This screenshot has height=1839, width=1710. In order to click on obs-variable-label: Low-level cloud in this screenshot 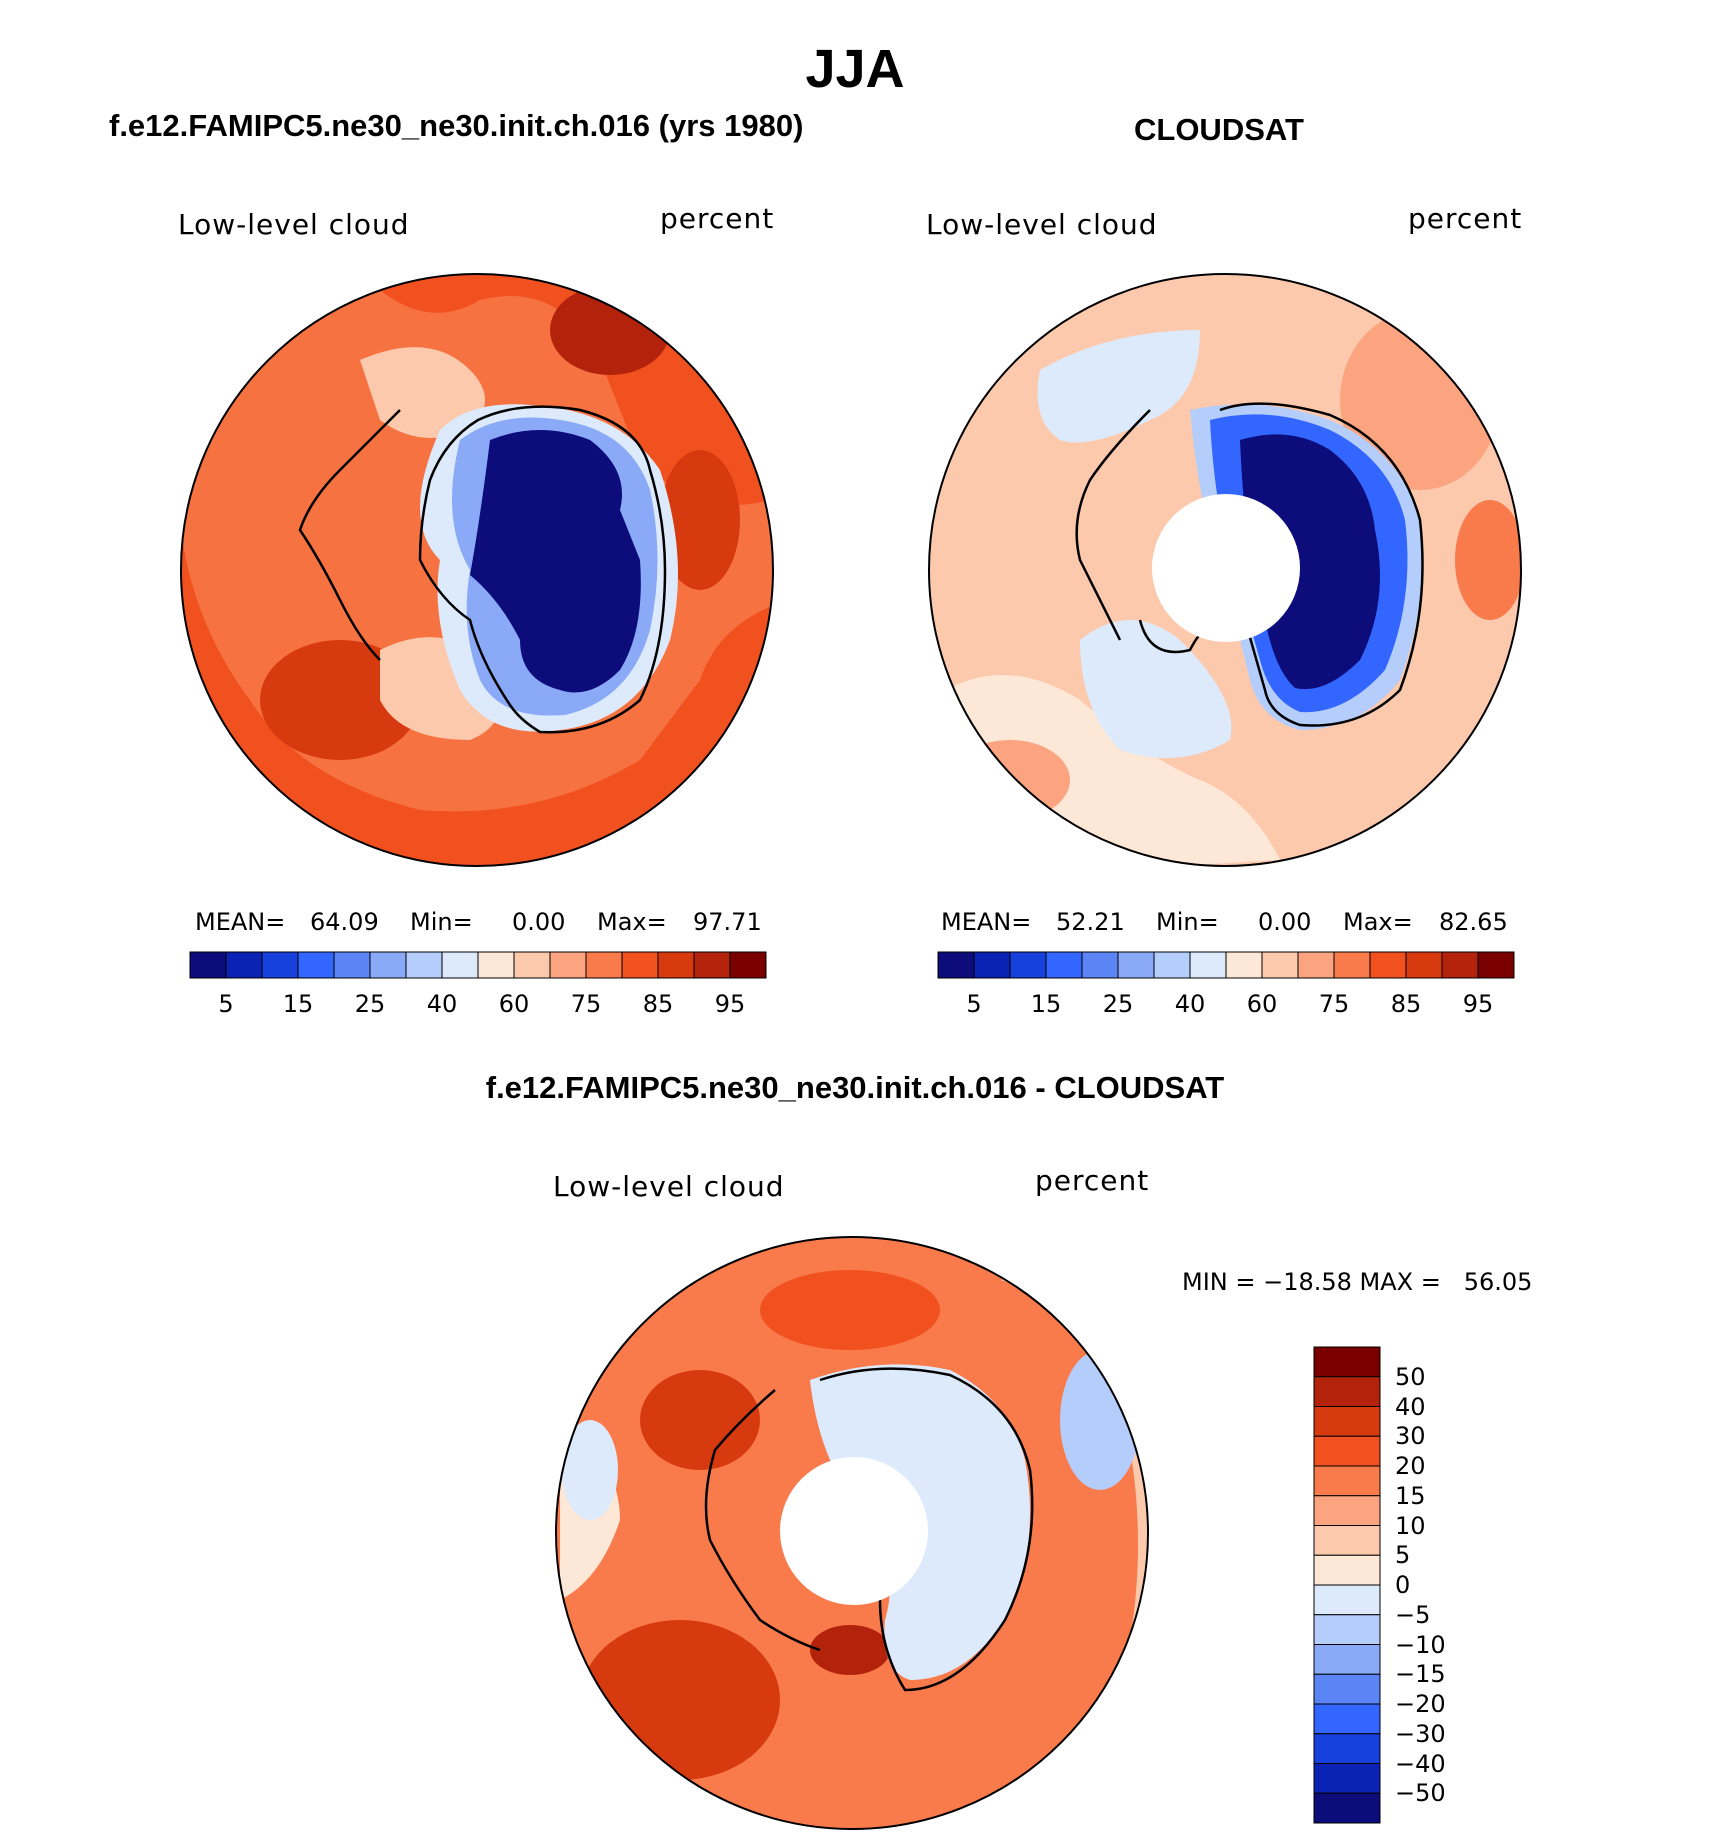, I will do `click(1042, 224)`.